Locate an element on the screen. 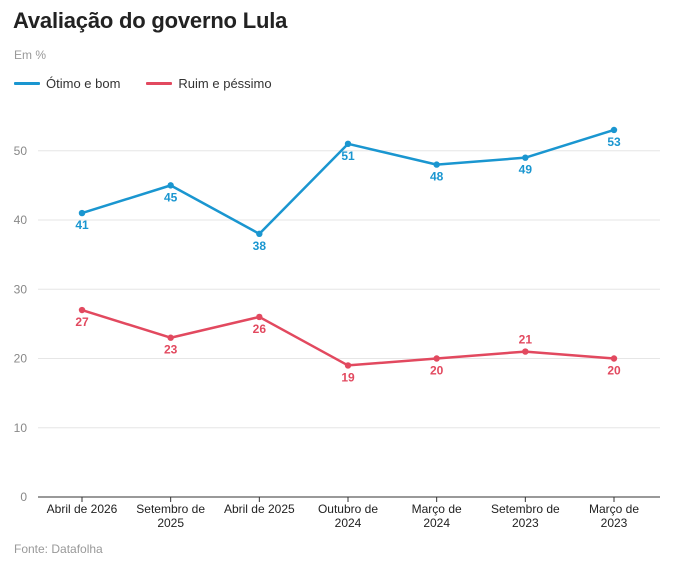 The width and height of the screenshot is (675, 574). x-tick-label: Abril de 2025 is located at coordinates (259, 509).